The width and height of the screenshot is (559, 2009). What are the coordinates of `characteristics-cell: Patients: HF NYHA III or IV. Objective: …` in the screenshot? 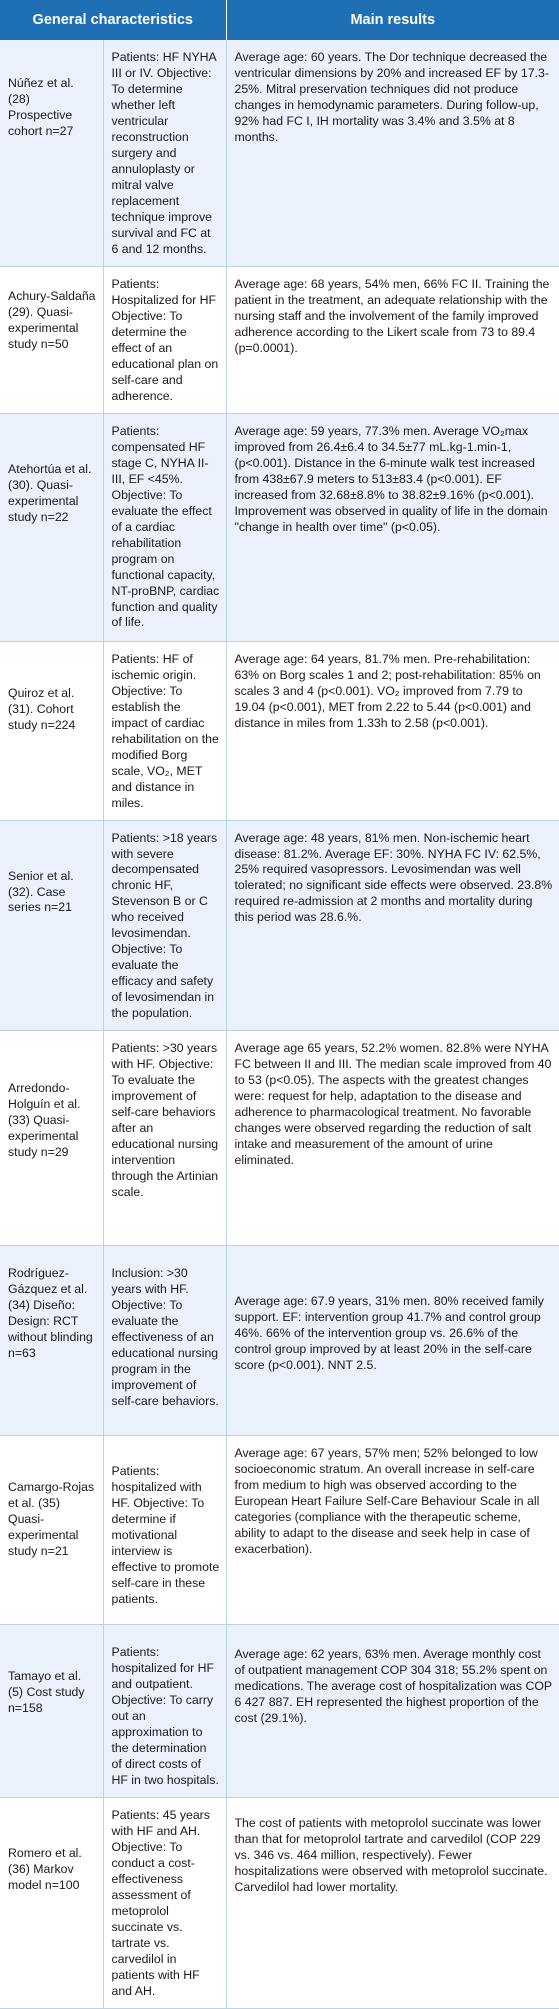 It's located at (164, 153).